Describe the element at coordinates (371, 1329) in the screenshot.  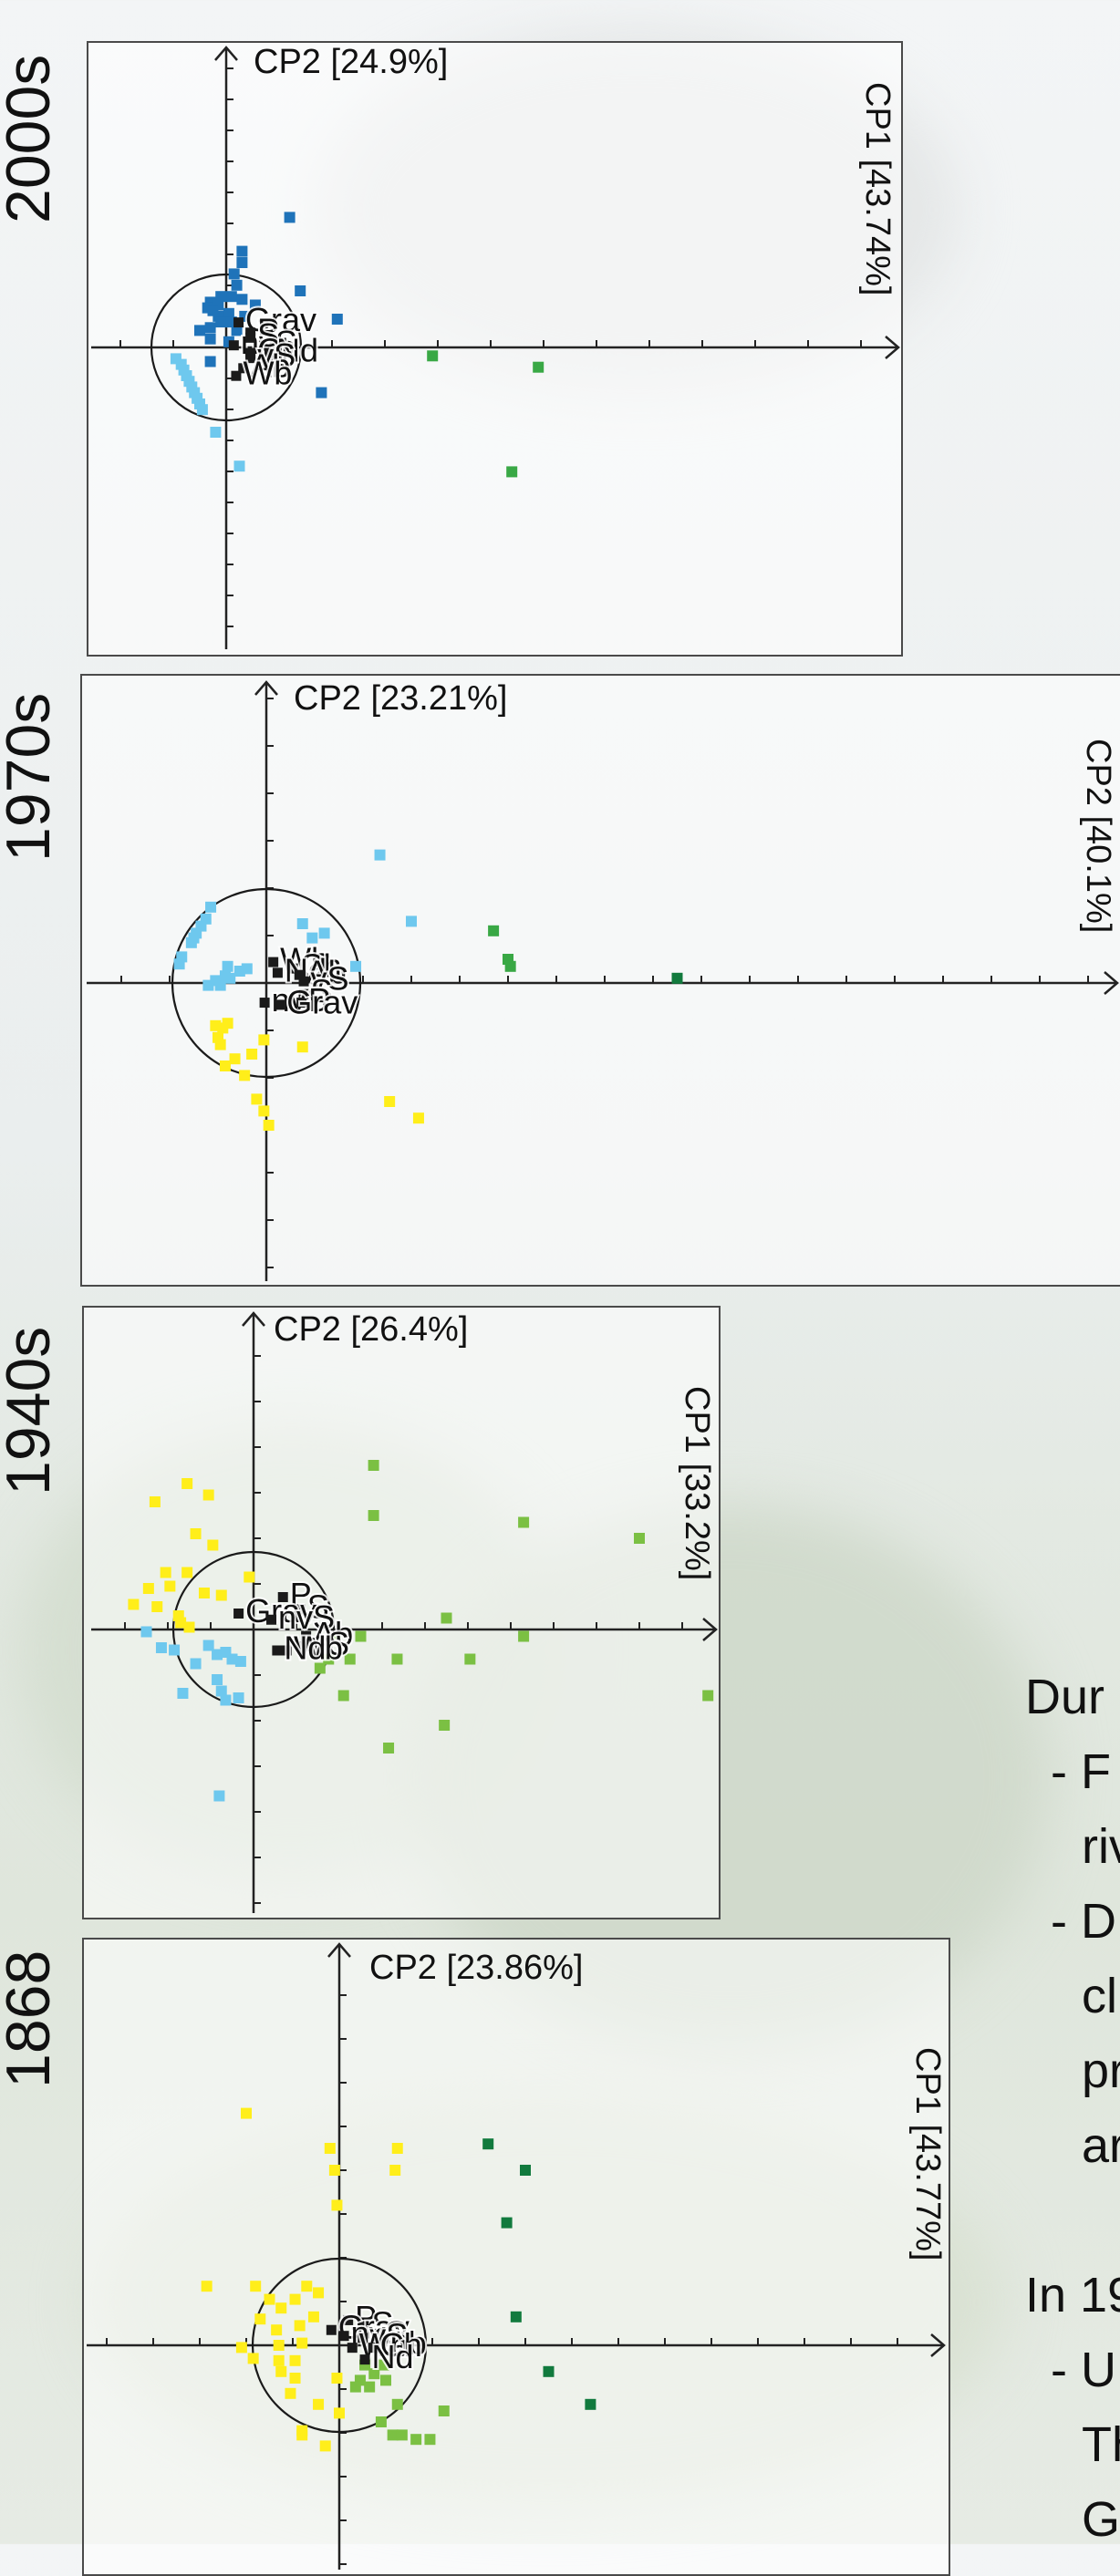
I see `y-axis-title: CP2 [26.4%]` at that location.